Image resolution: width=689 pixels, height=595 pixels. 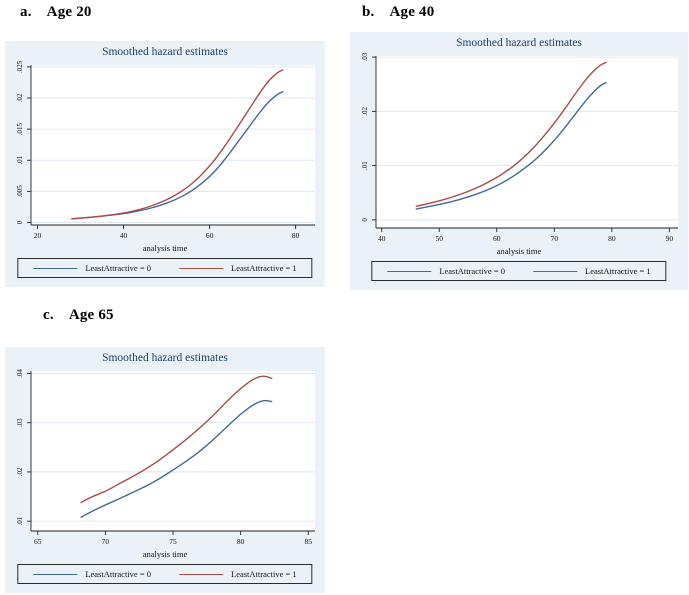 I want to click on y-tick-label: .04, so click(x=20, y=373).